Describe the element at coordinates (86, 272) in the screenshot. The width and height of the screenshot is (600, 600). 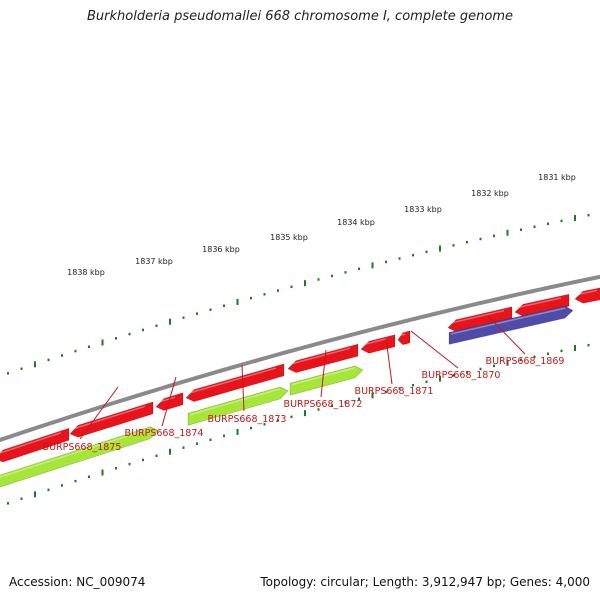
I see `scale-label: 1838 kbp` at that location.